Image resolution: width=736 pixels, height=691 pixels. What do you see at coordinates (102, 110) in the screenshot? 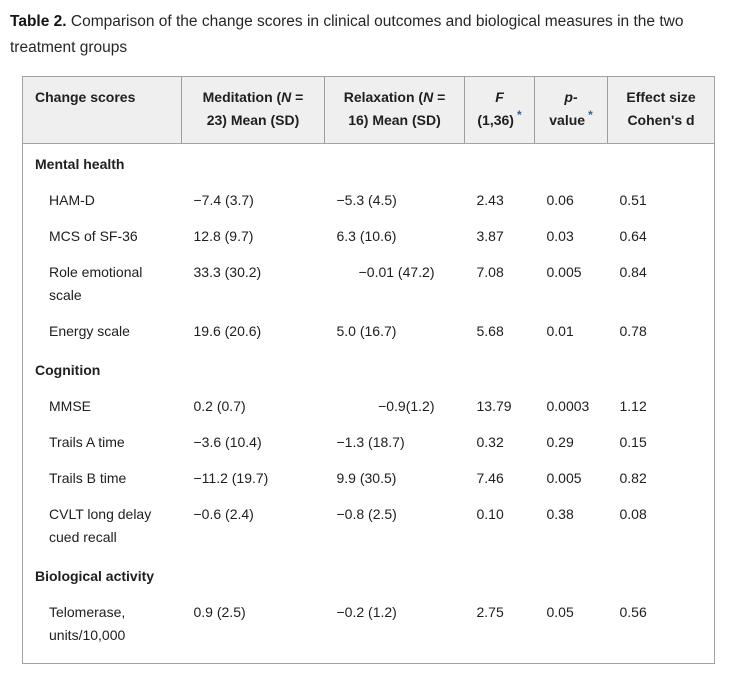
I see `header-change-scores: Change scores` at bounding box center [102, 110].